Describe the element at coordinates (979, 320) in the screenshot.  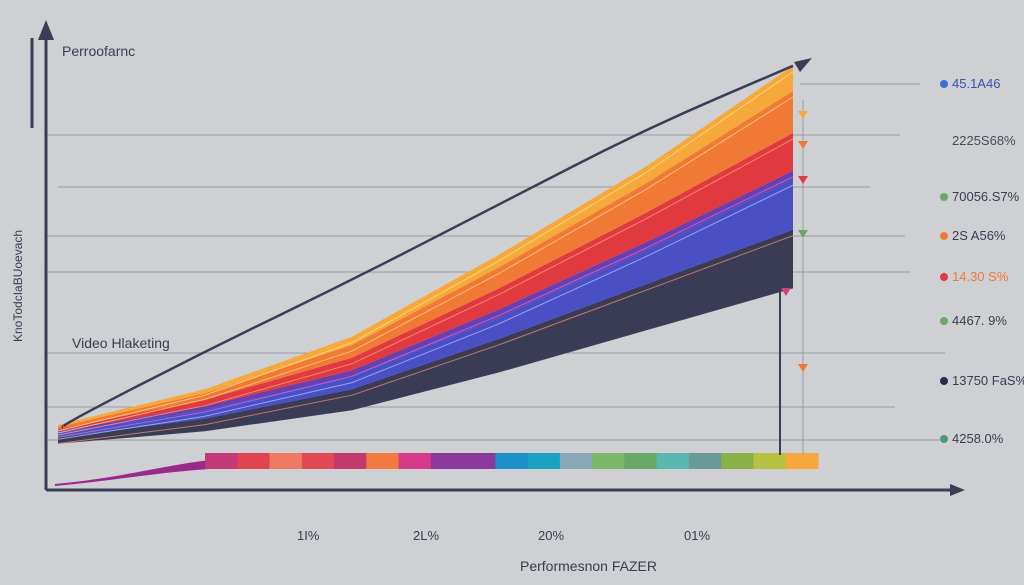
I see `right-label: 4467. 9%` at that location.